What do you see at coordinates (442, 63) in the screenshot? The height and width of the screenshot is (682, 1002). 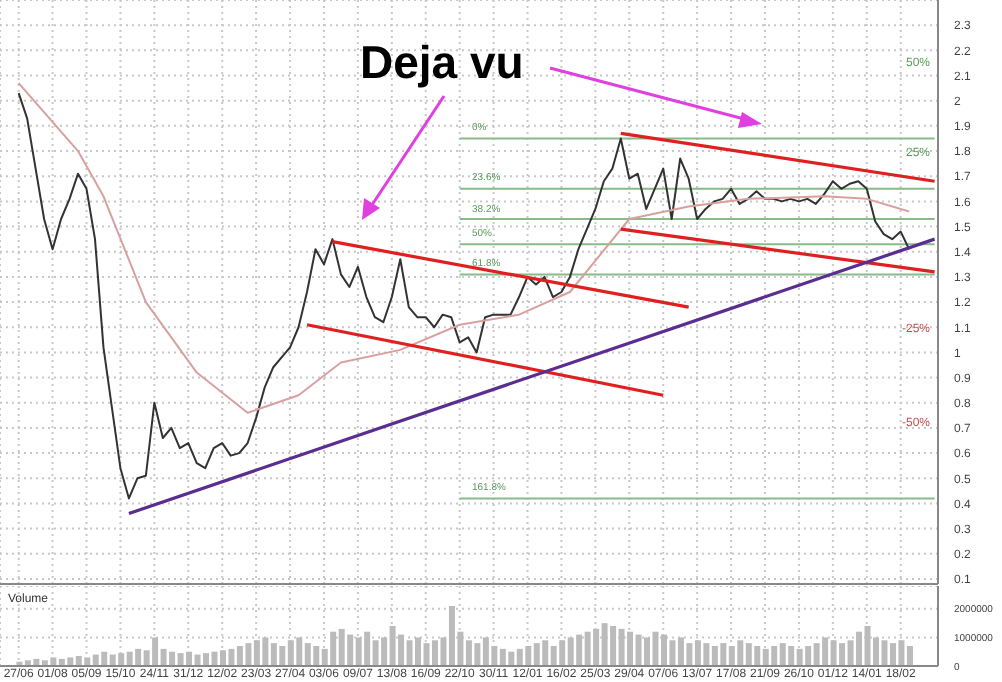 I see `annotation: Deja vu` at bounding box center [442, 63].